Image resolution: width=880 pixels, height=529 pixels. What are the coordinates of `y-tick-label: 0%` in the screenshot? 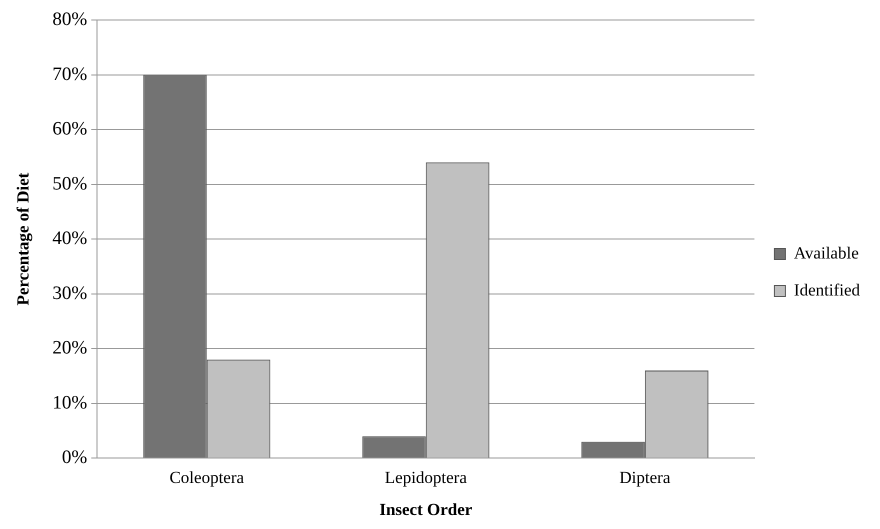 It's located at (75, 457).